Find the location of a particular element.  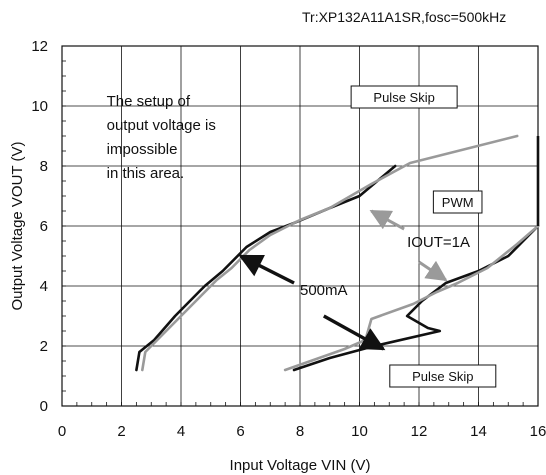

x-tick-labels: 0 2 4 6 8 10 12 14 16 is located at coordinates (302, 431).